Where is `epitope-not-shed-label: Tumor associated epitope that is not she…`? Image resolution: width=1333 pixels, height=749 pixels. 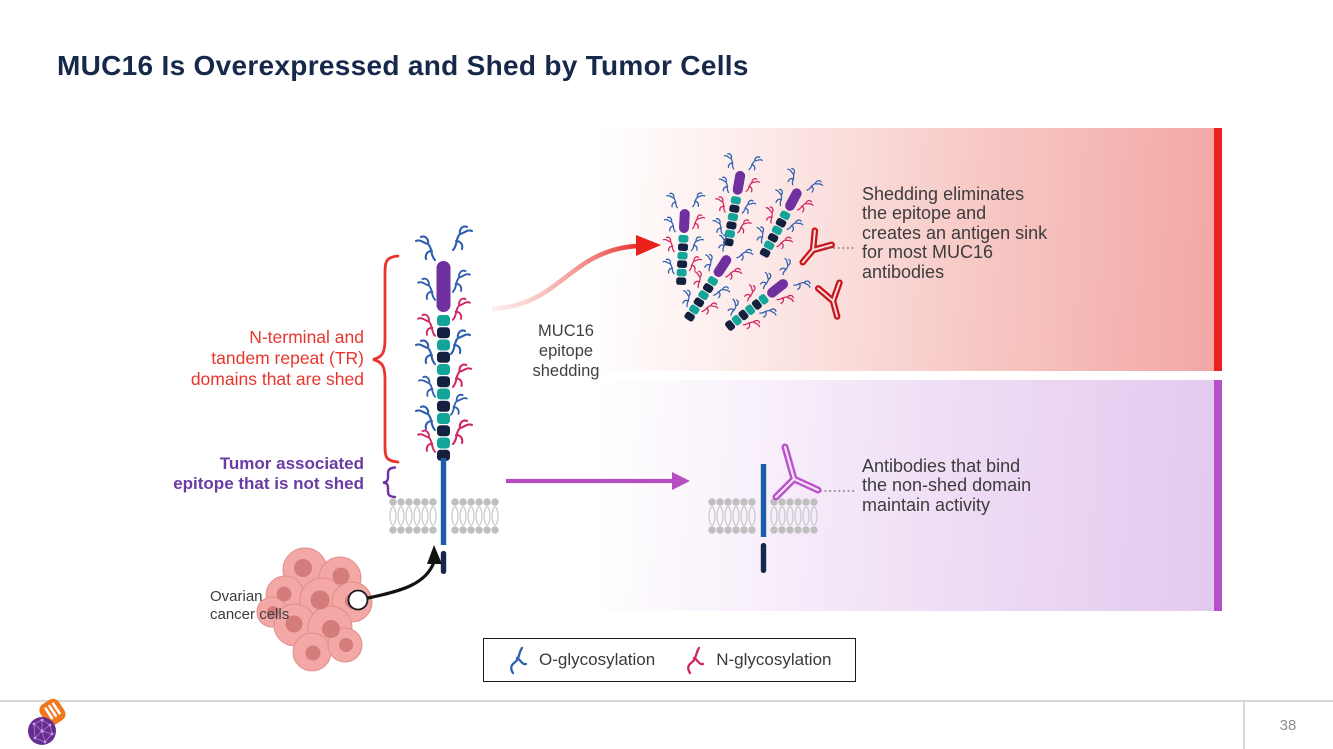 epitope-not-shed-label: Tumor associated epitope that is not she… is located at coordinates (268, 473).